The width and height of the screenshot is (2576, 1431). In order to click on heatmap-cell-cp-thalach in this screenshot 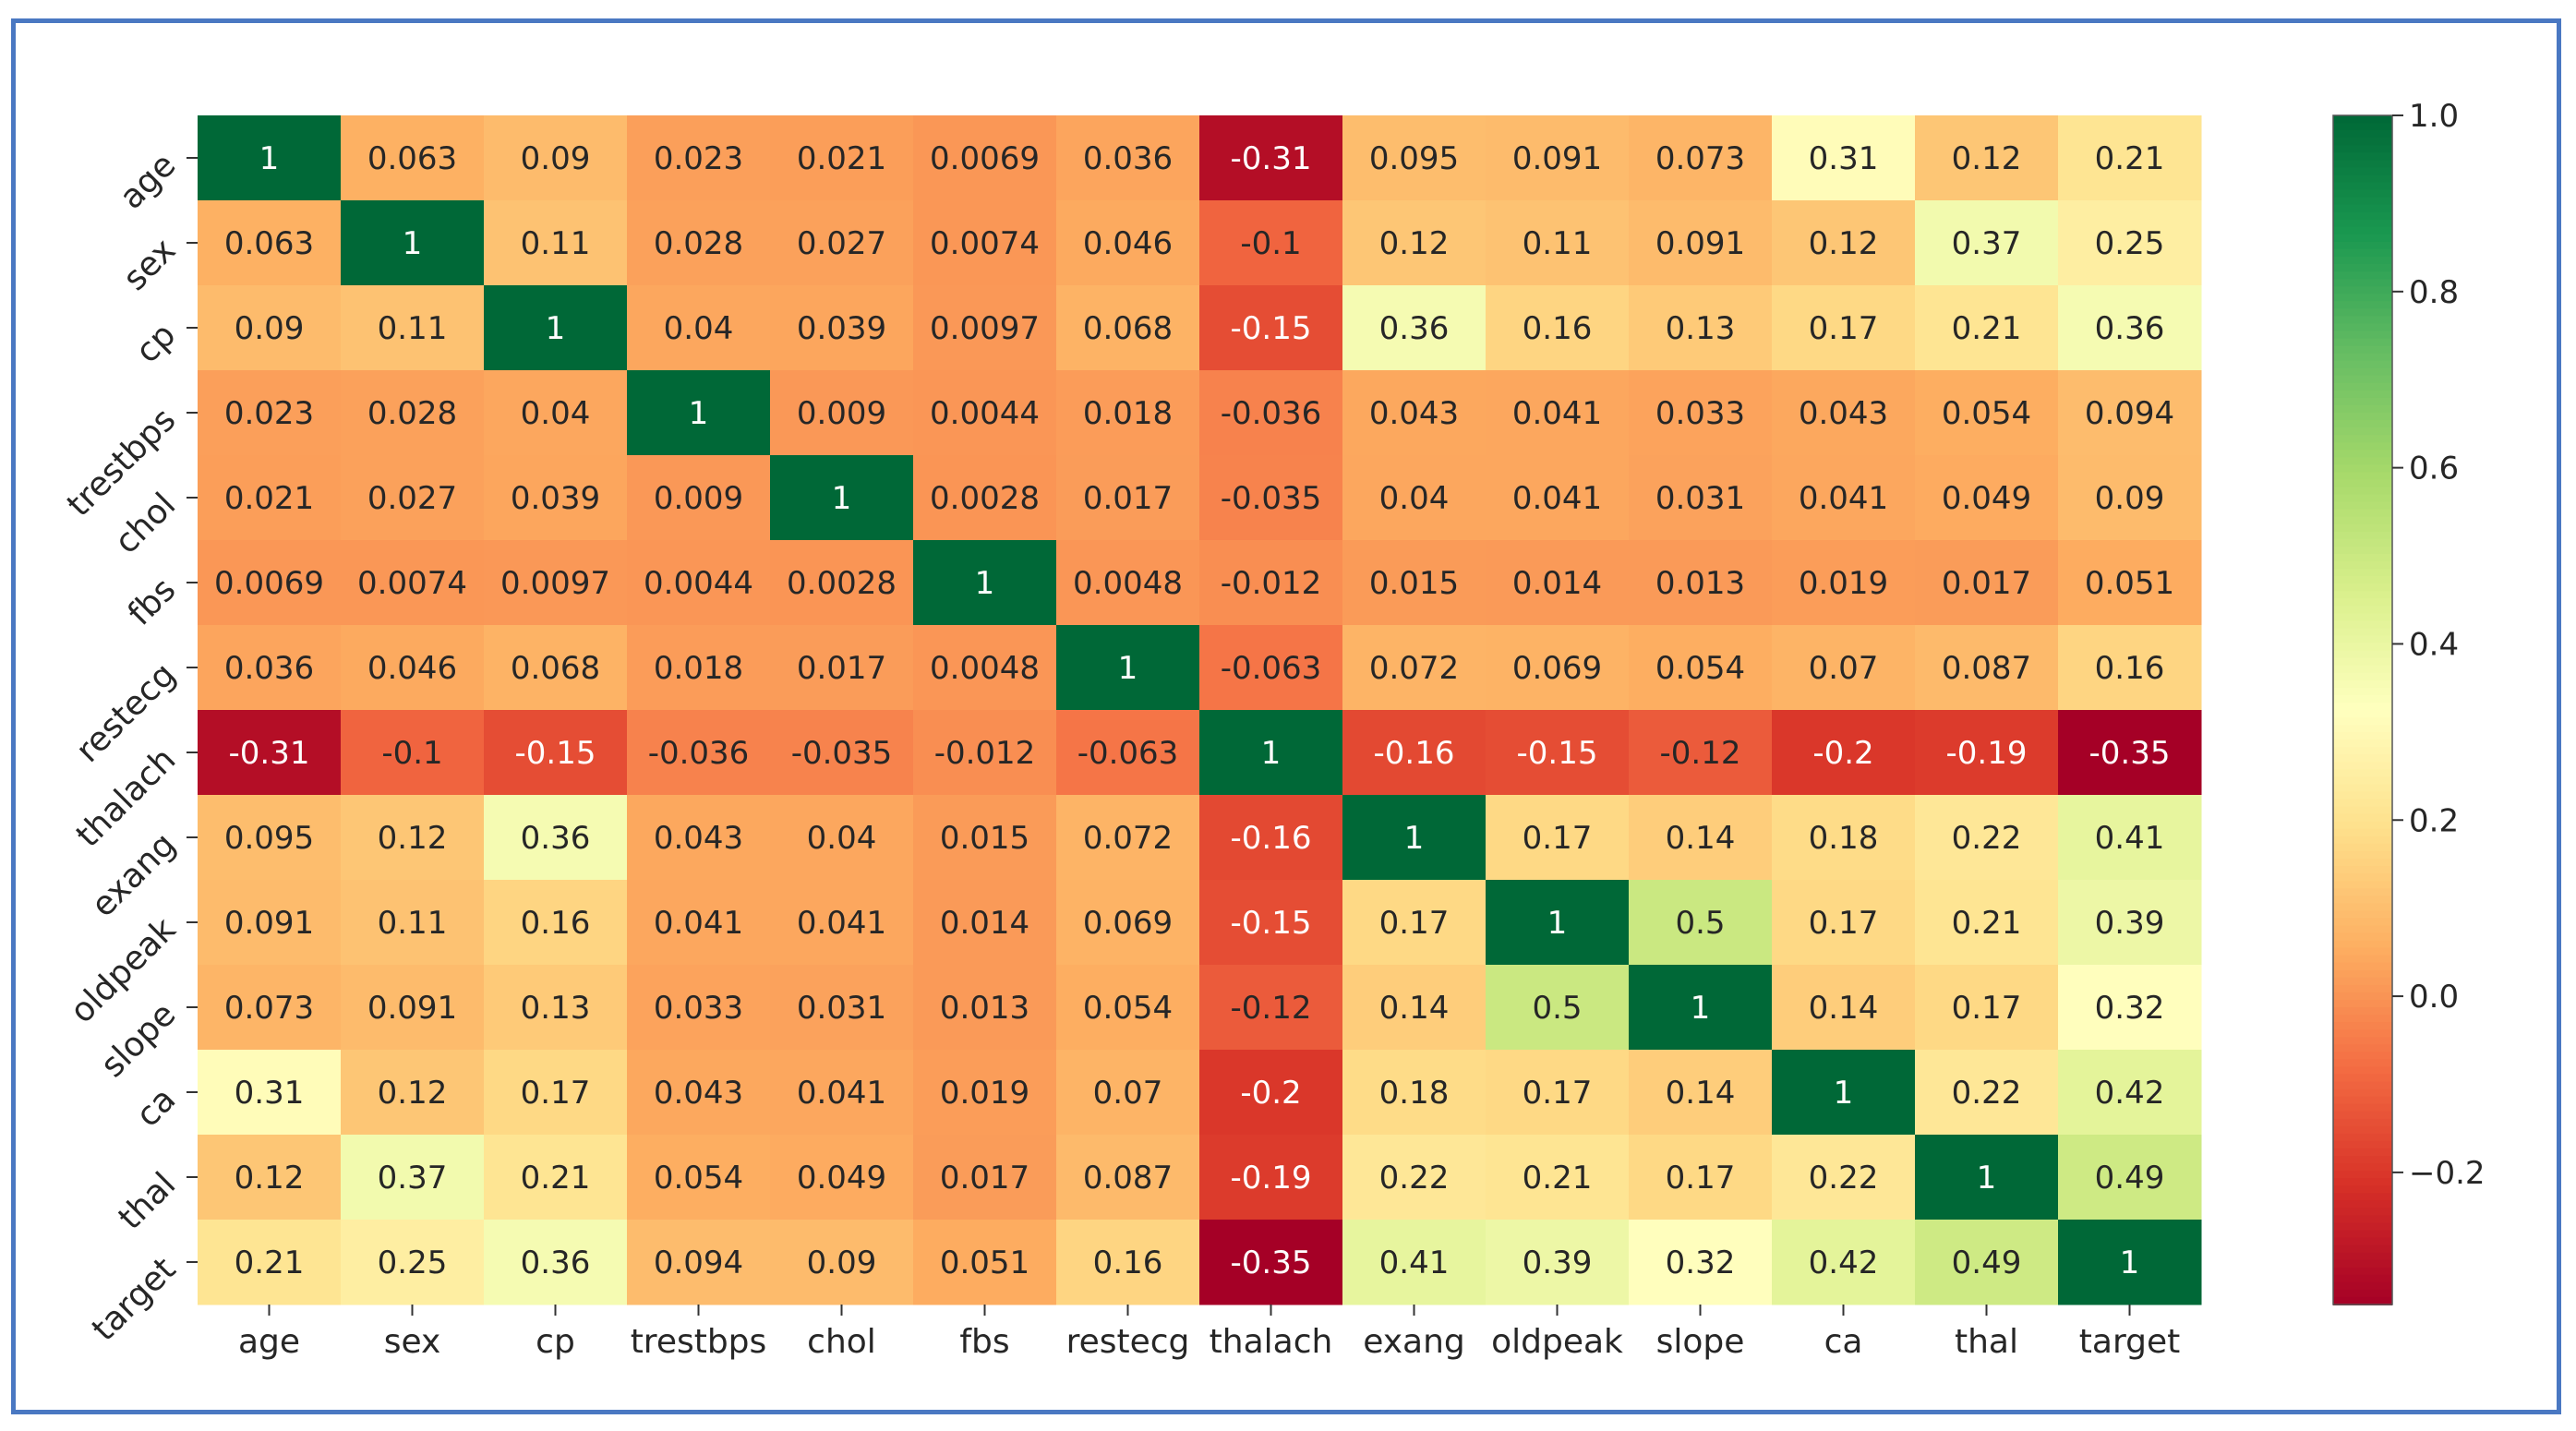, I will do `click(1271, 328)`.